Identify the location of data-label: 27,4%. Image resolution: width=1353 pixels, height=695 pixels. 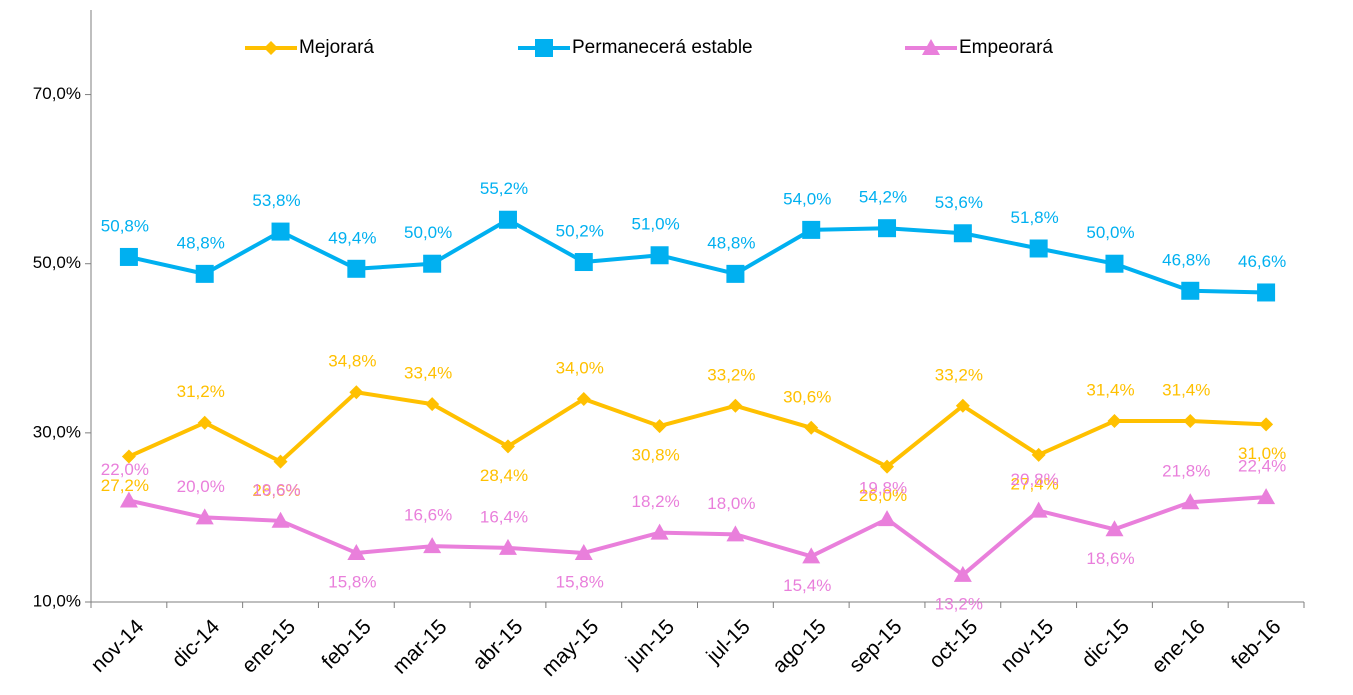
(1035, 483).